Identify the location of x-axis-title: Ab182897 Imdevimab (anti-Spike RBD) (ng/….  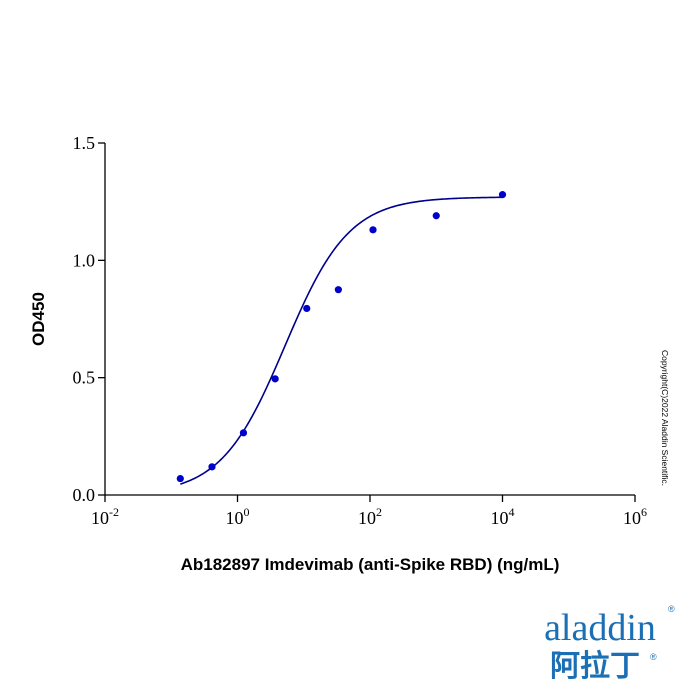
(370, 564).